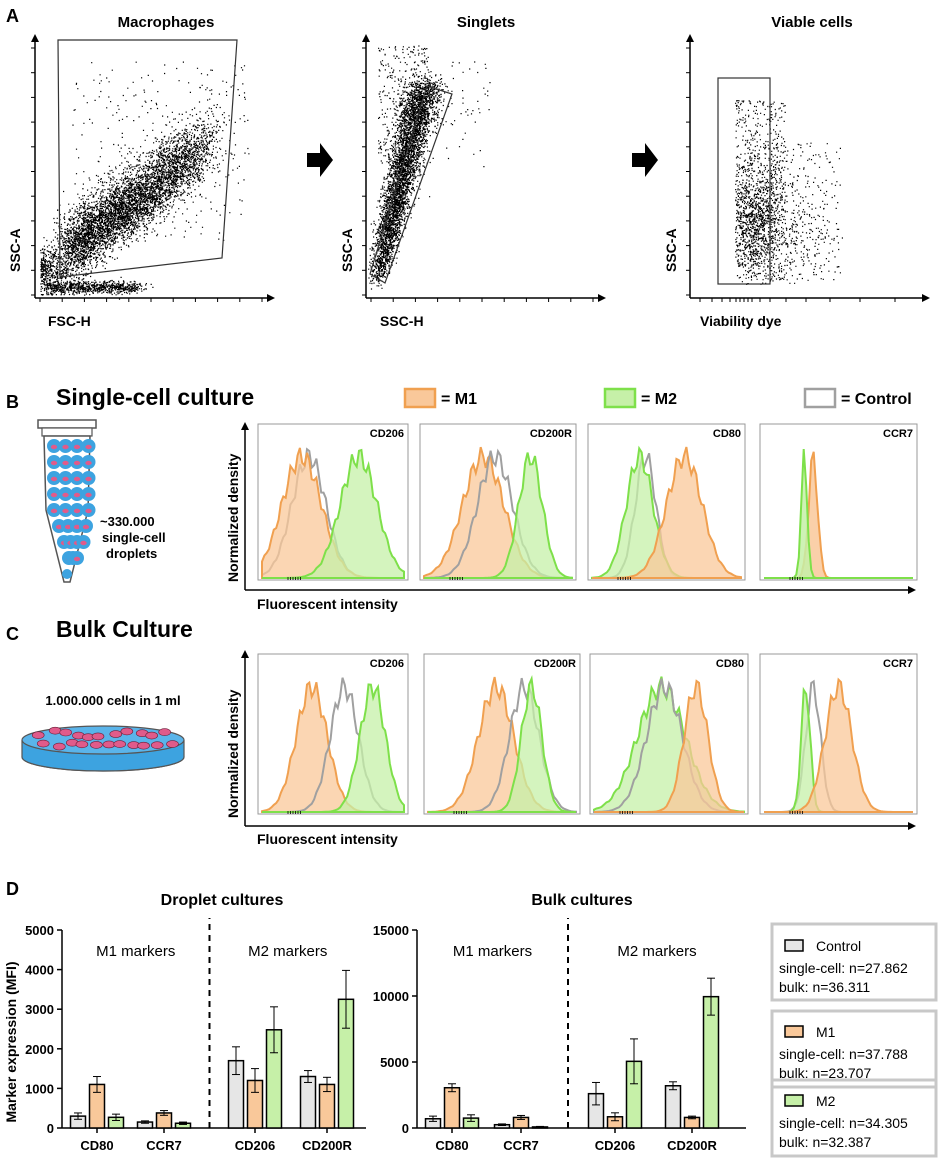  What do you see at coordinates (105, 738) in the screenshot?
I see `dish-cells` at bounding box center [105, 738].